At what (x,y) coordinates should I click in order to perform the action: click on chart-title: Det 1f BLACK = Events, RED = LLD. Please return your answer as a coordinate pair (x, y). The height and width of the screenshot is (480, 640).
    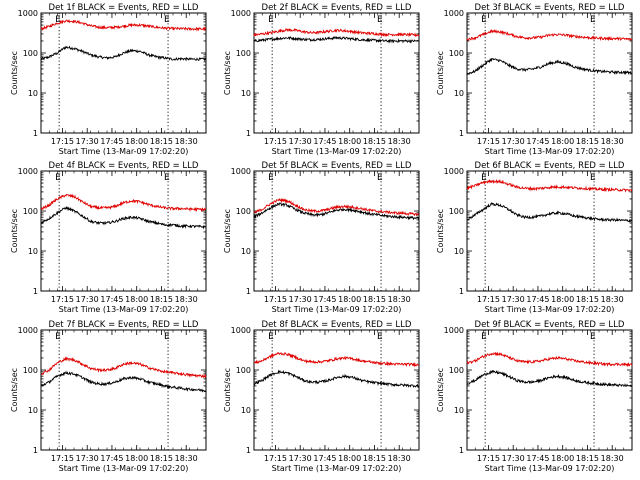
    Looking at the image, I should click on (124, 8).